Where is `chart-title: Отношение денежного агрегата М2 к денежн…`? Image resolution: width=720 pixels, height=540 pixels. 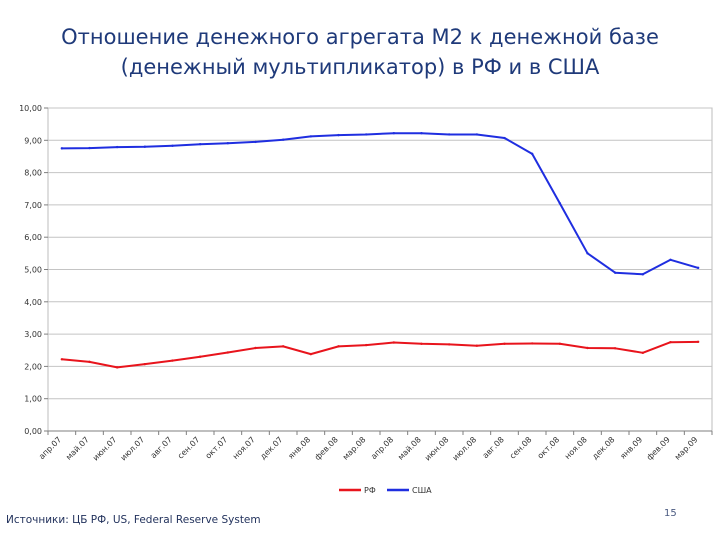 chart-title: Отношение денежного агрегата М2 к денежн… is located at coordinates (360, 52).